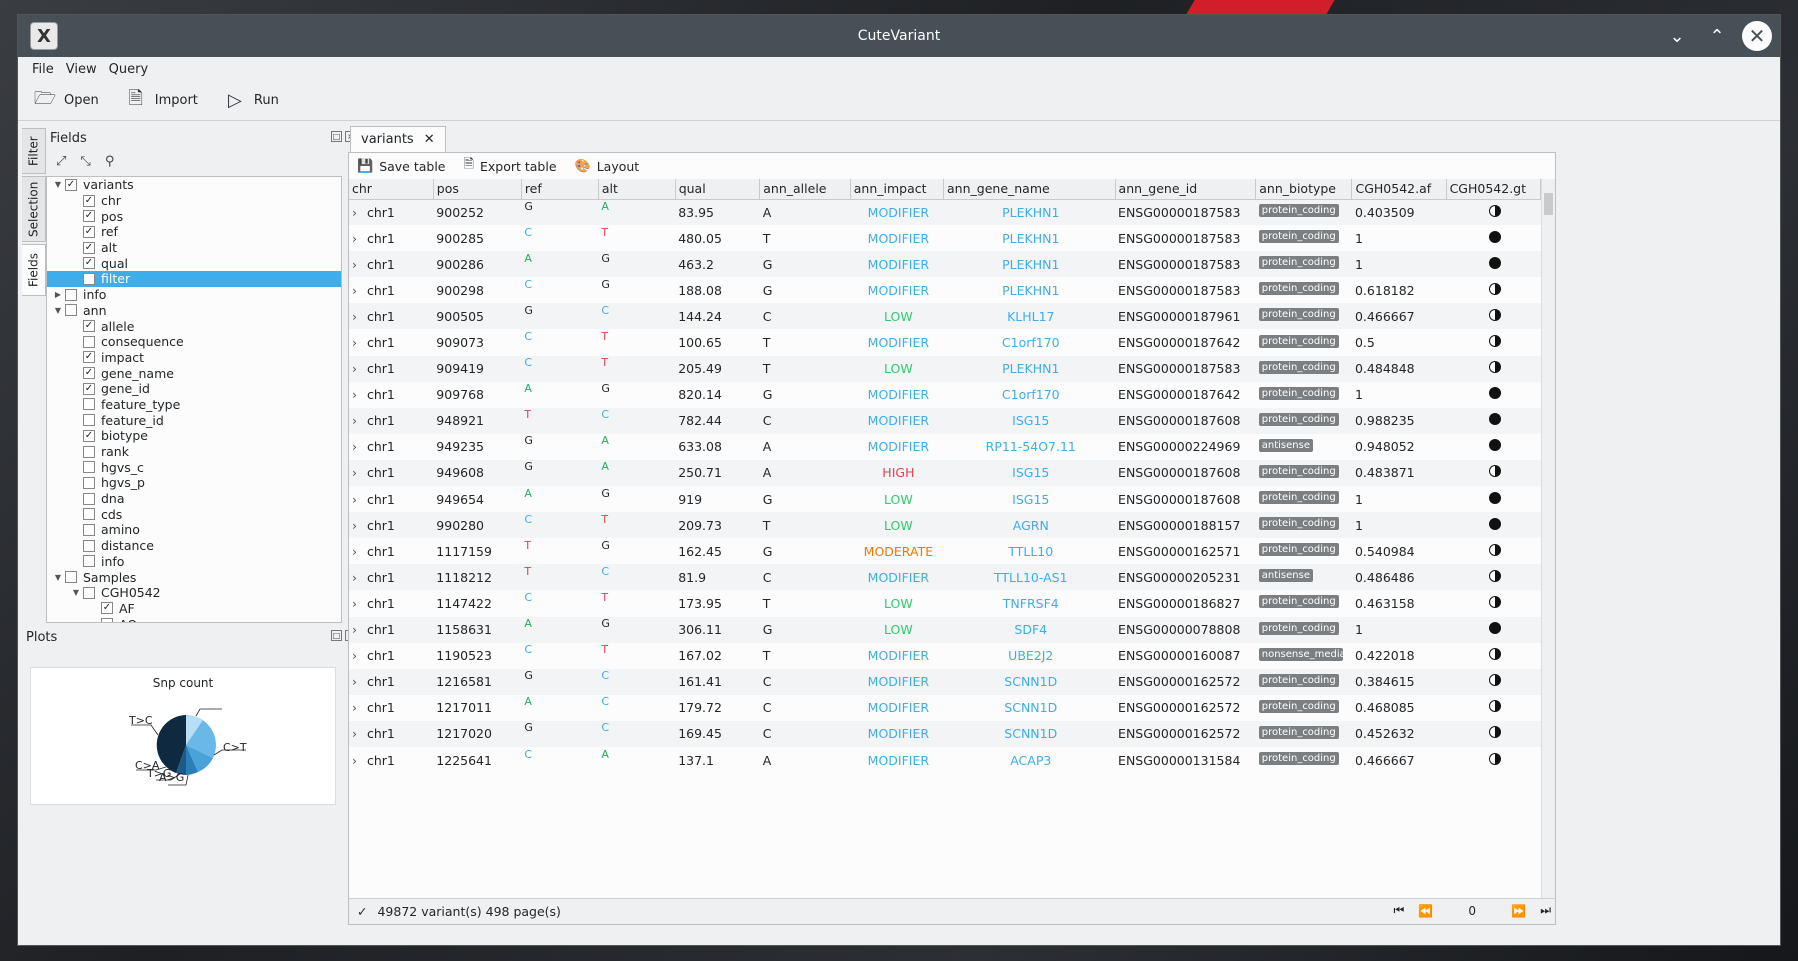  What do you see at coordinates (194, 420) in the screenshot?
I see `tree-item: feature_id` at bounding box center [194, 420].